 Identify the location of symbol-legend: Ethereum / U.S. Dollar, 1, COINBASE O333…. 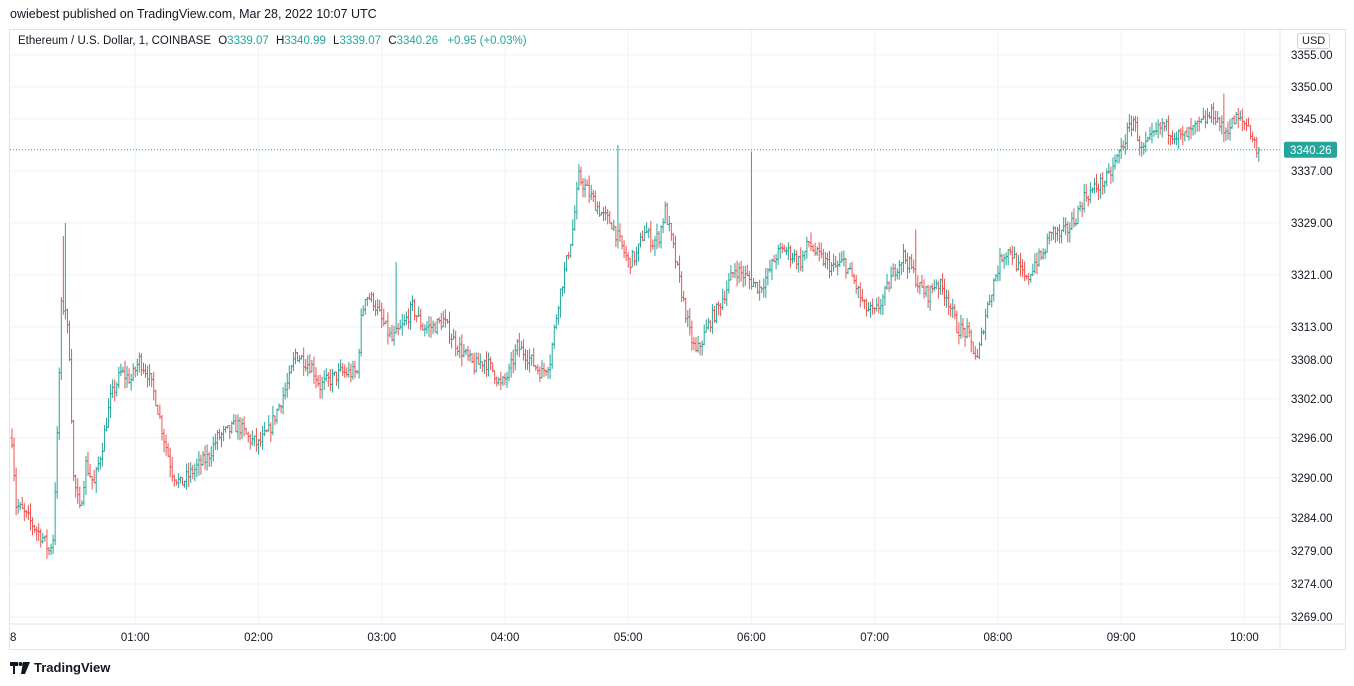
(272, 41).